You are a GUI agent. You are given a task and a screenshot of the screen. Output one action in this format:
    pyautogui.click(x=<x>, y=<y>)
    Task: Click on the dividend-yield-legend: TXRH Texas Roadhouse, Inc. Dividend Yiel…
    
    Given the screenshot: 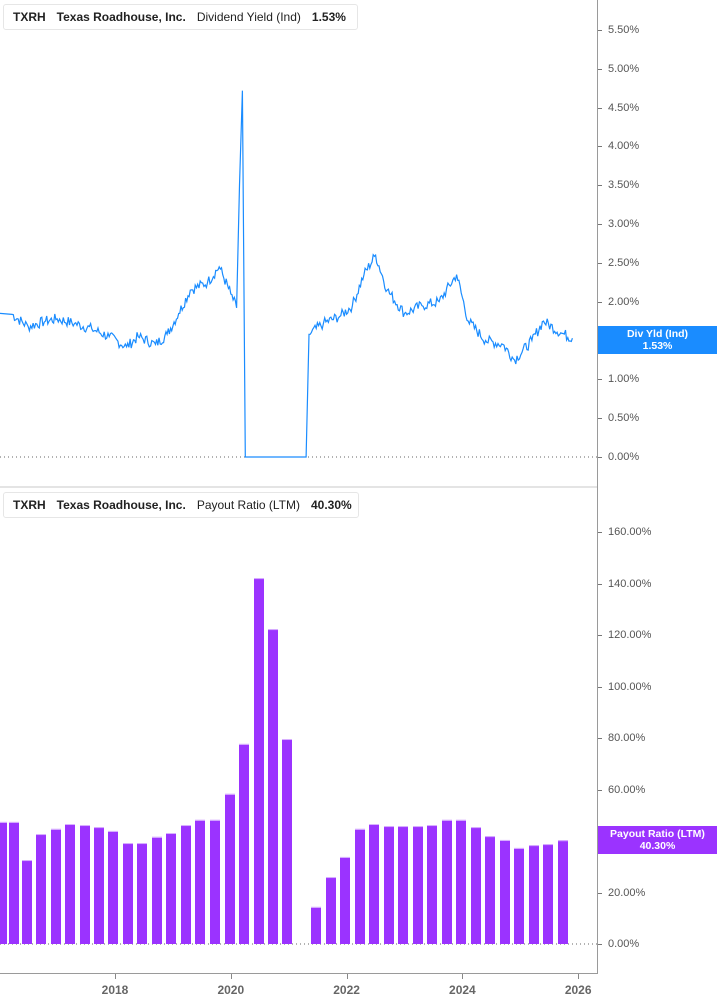 What is the action you would take?
    pyautogui.click(x=180, y=17)
    